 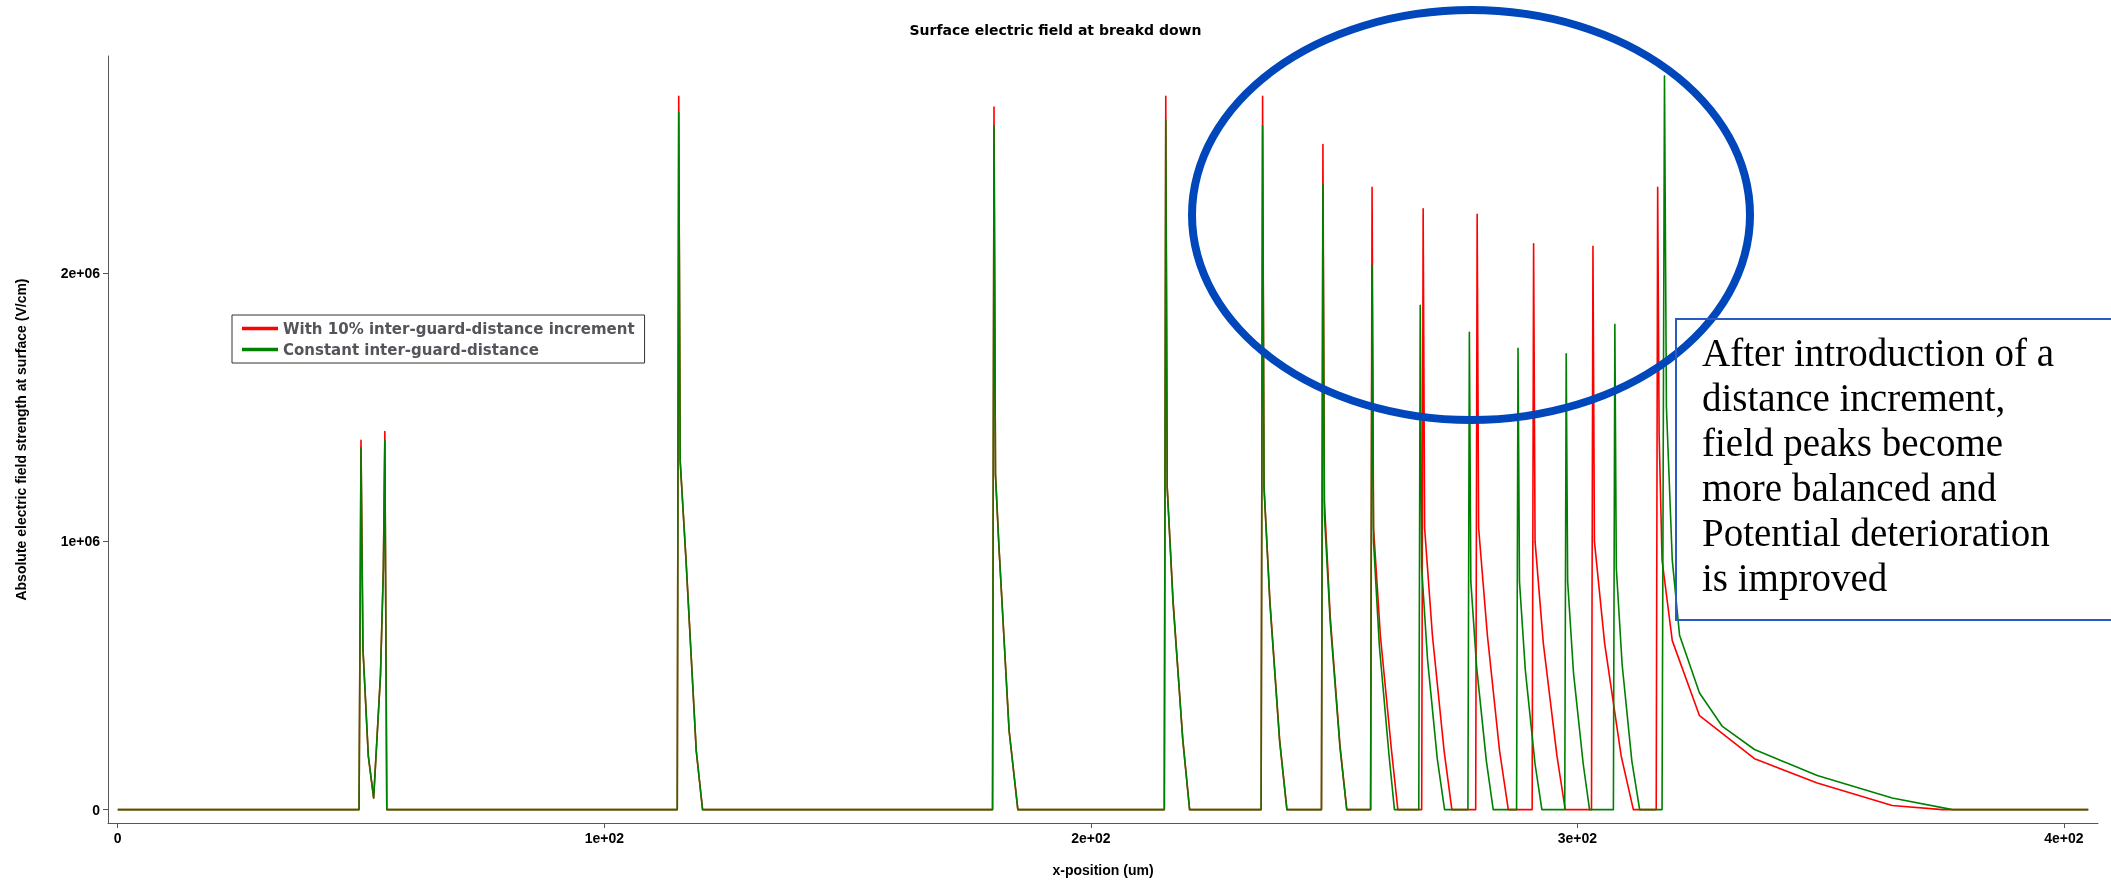 I want to click on legend-label: With 10% inter-guard-distance increment, so click(x=459, y=328).